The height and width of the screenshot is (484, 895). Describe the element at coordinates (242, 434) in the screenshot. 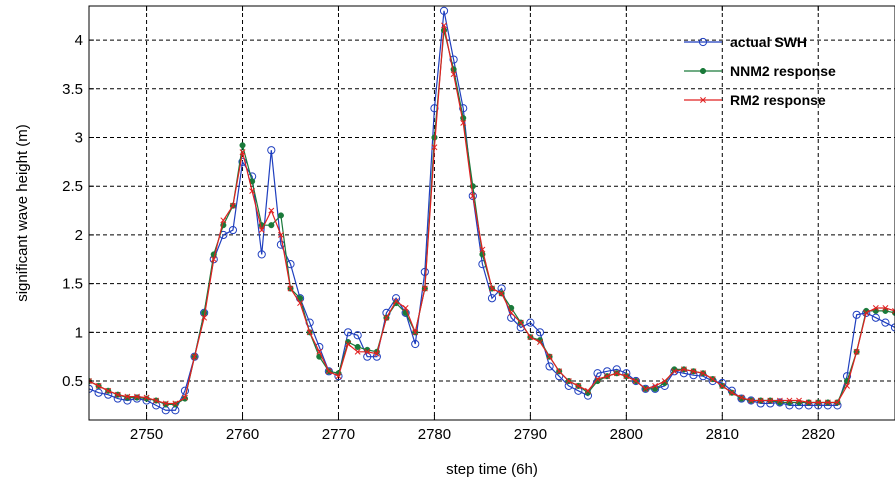

I see `x-tick-label: 2760` at that location.